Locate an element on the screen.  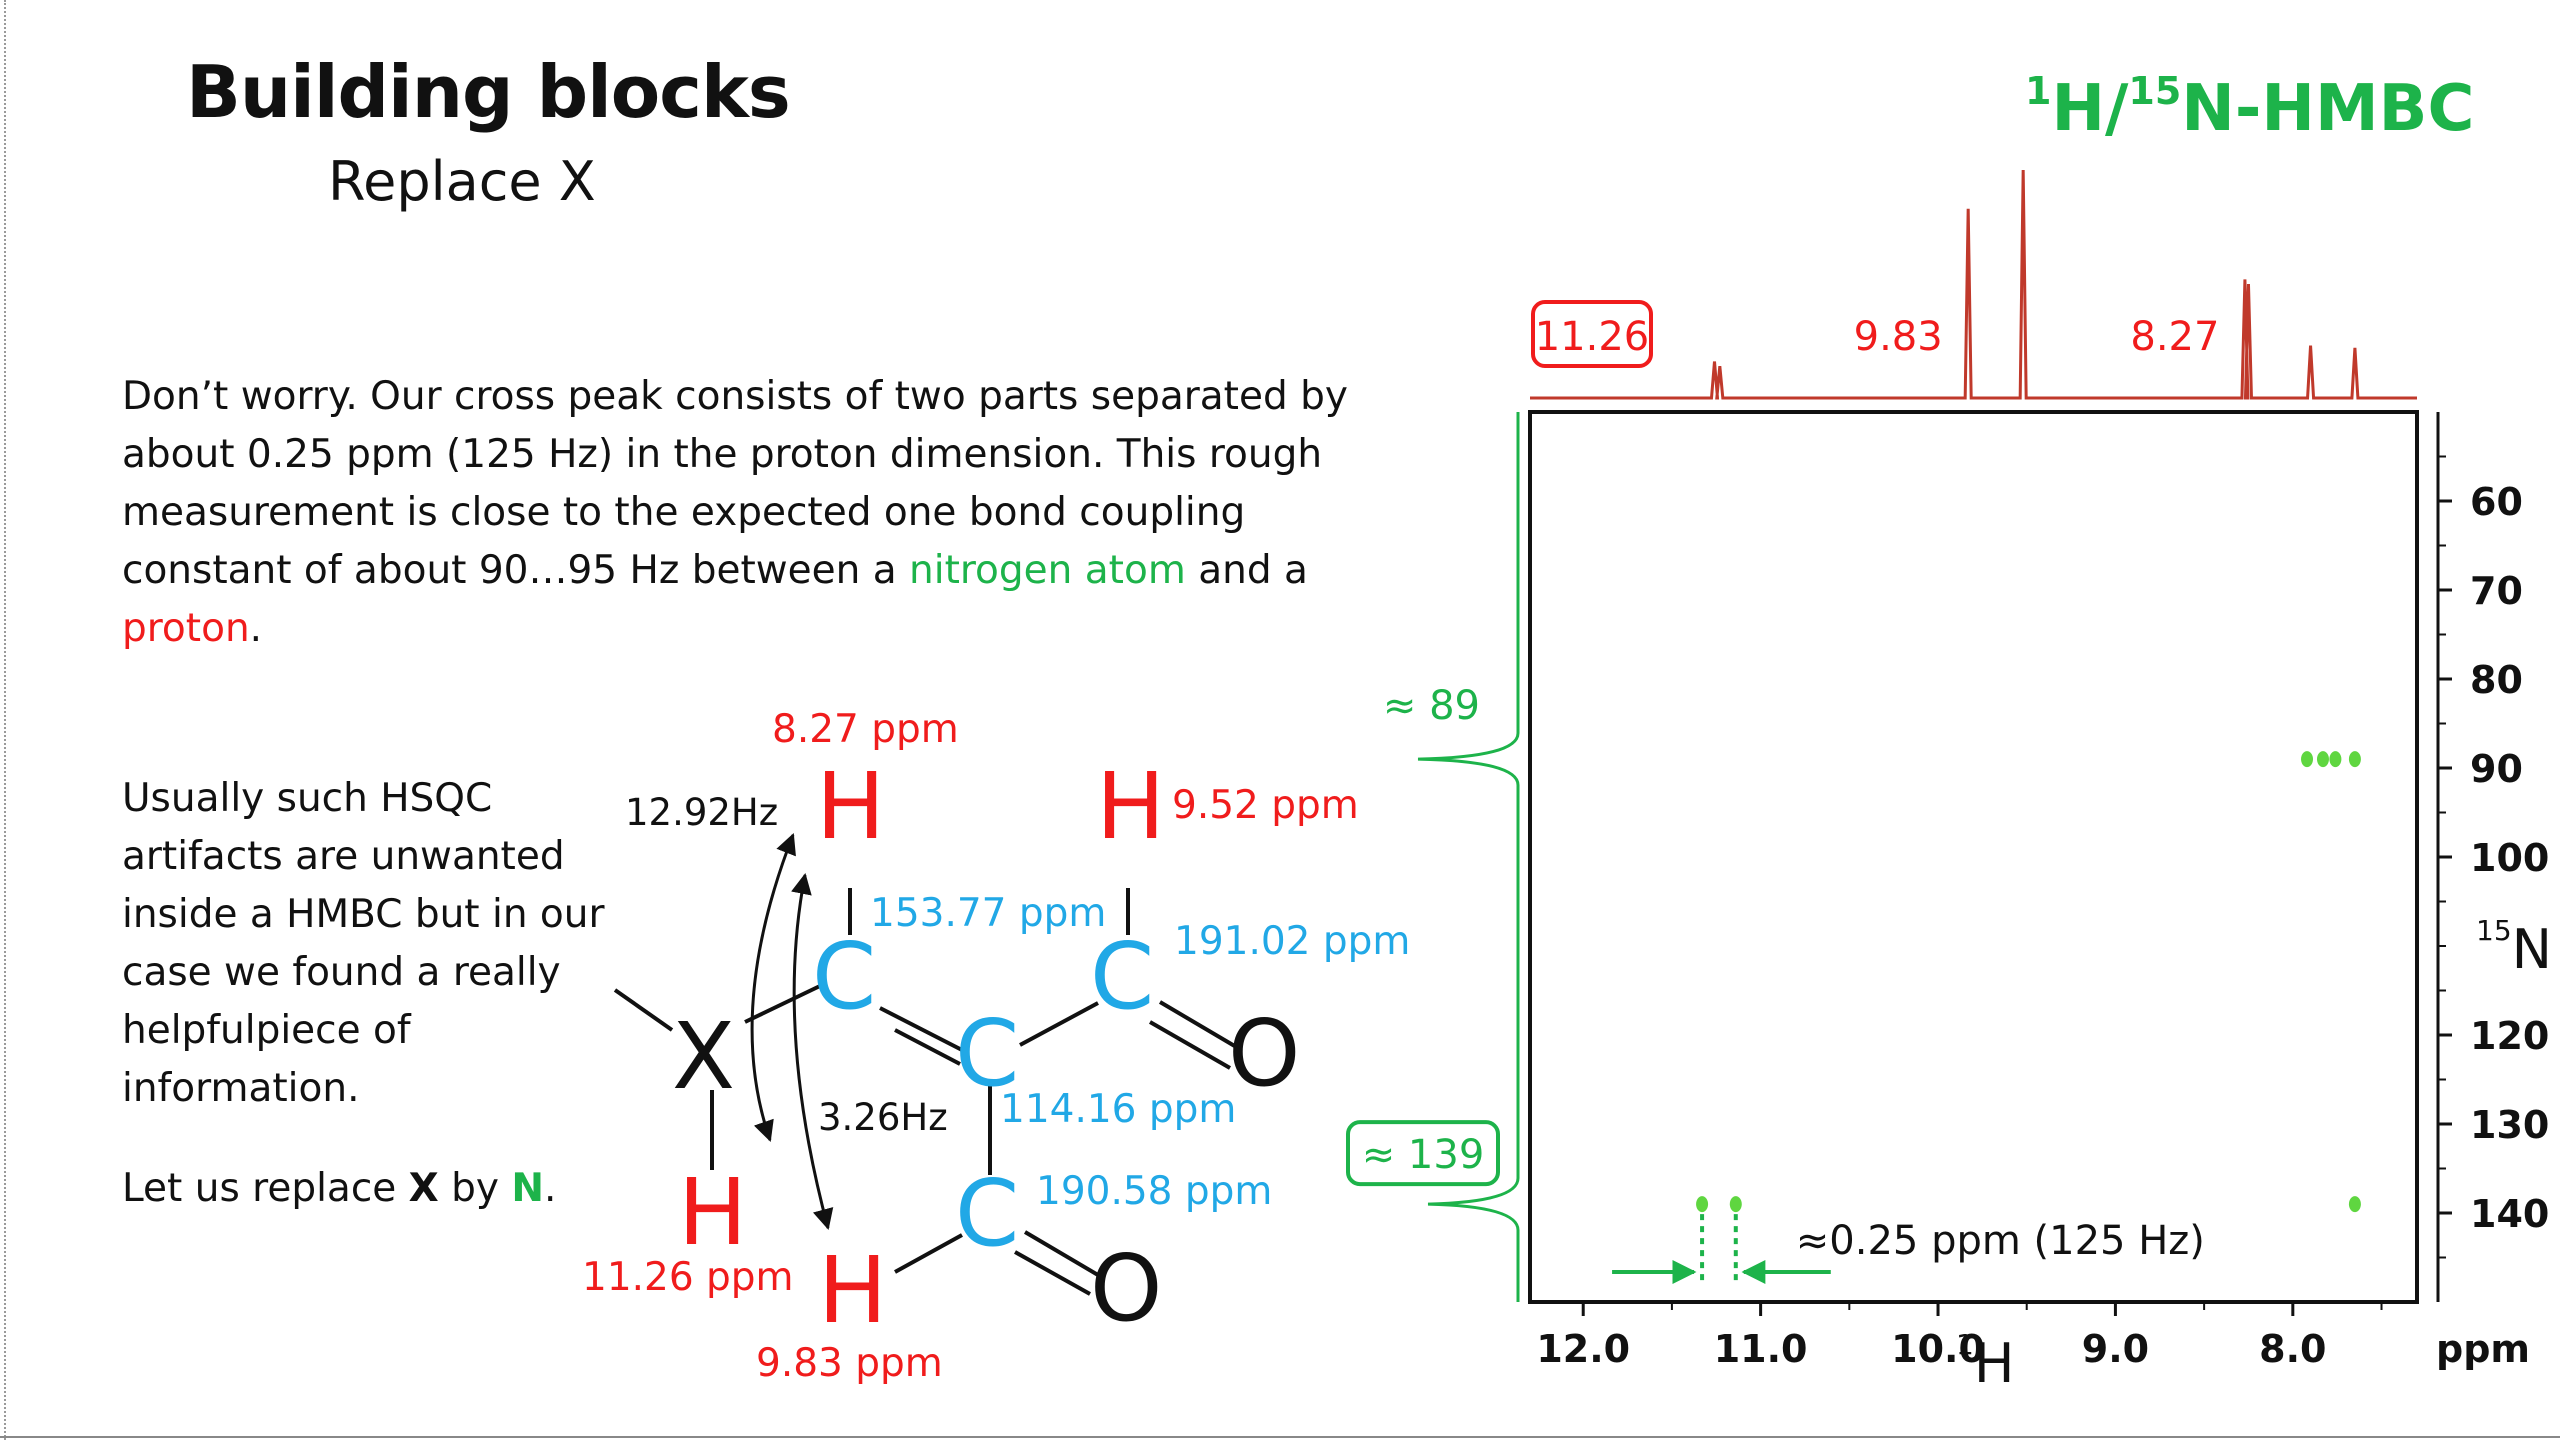
slide-subtitle: Replace X is located at coordinates (462, 181).